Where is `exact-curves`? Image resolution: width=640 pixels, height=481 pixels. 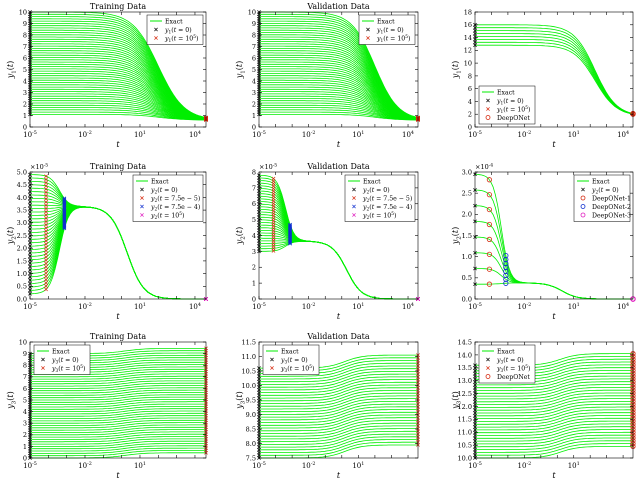
exact-curves is located at coordinates (554, 69).